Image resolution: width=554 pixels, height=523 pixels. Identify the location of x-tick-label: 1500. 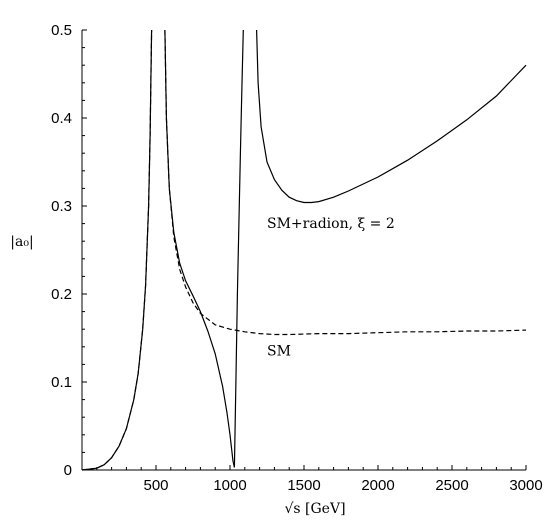
(303, 485).